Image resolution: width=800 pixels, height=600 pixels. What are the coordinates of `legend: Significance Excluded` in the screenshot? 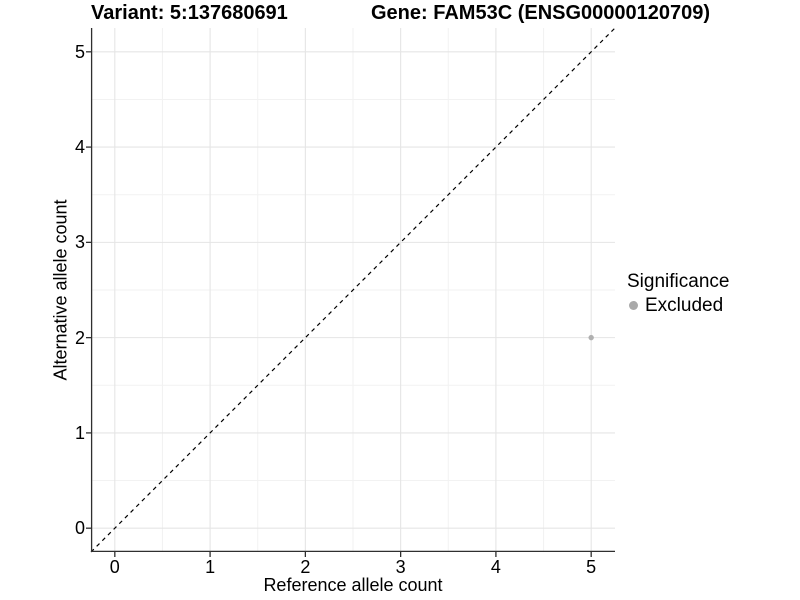 It's located at (678, 293).